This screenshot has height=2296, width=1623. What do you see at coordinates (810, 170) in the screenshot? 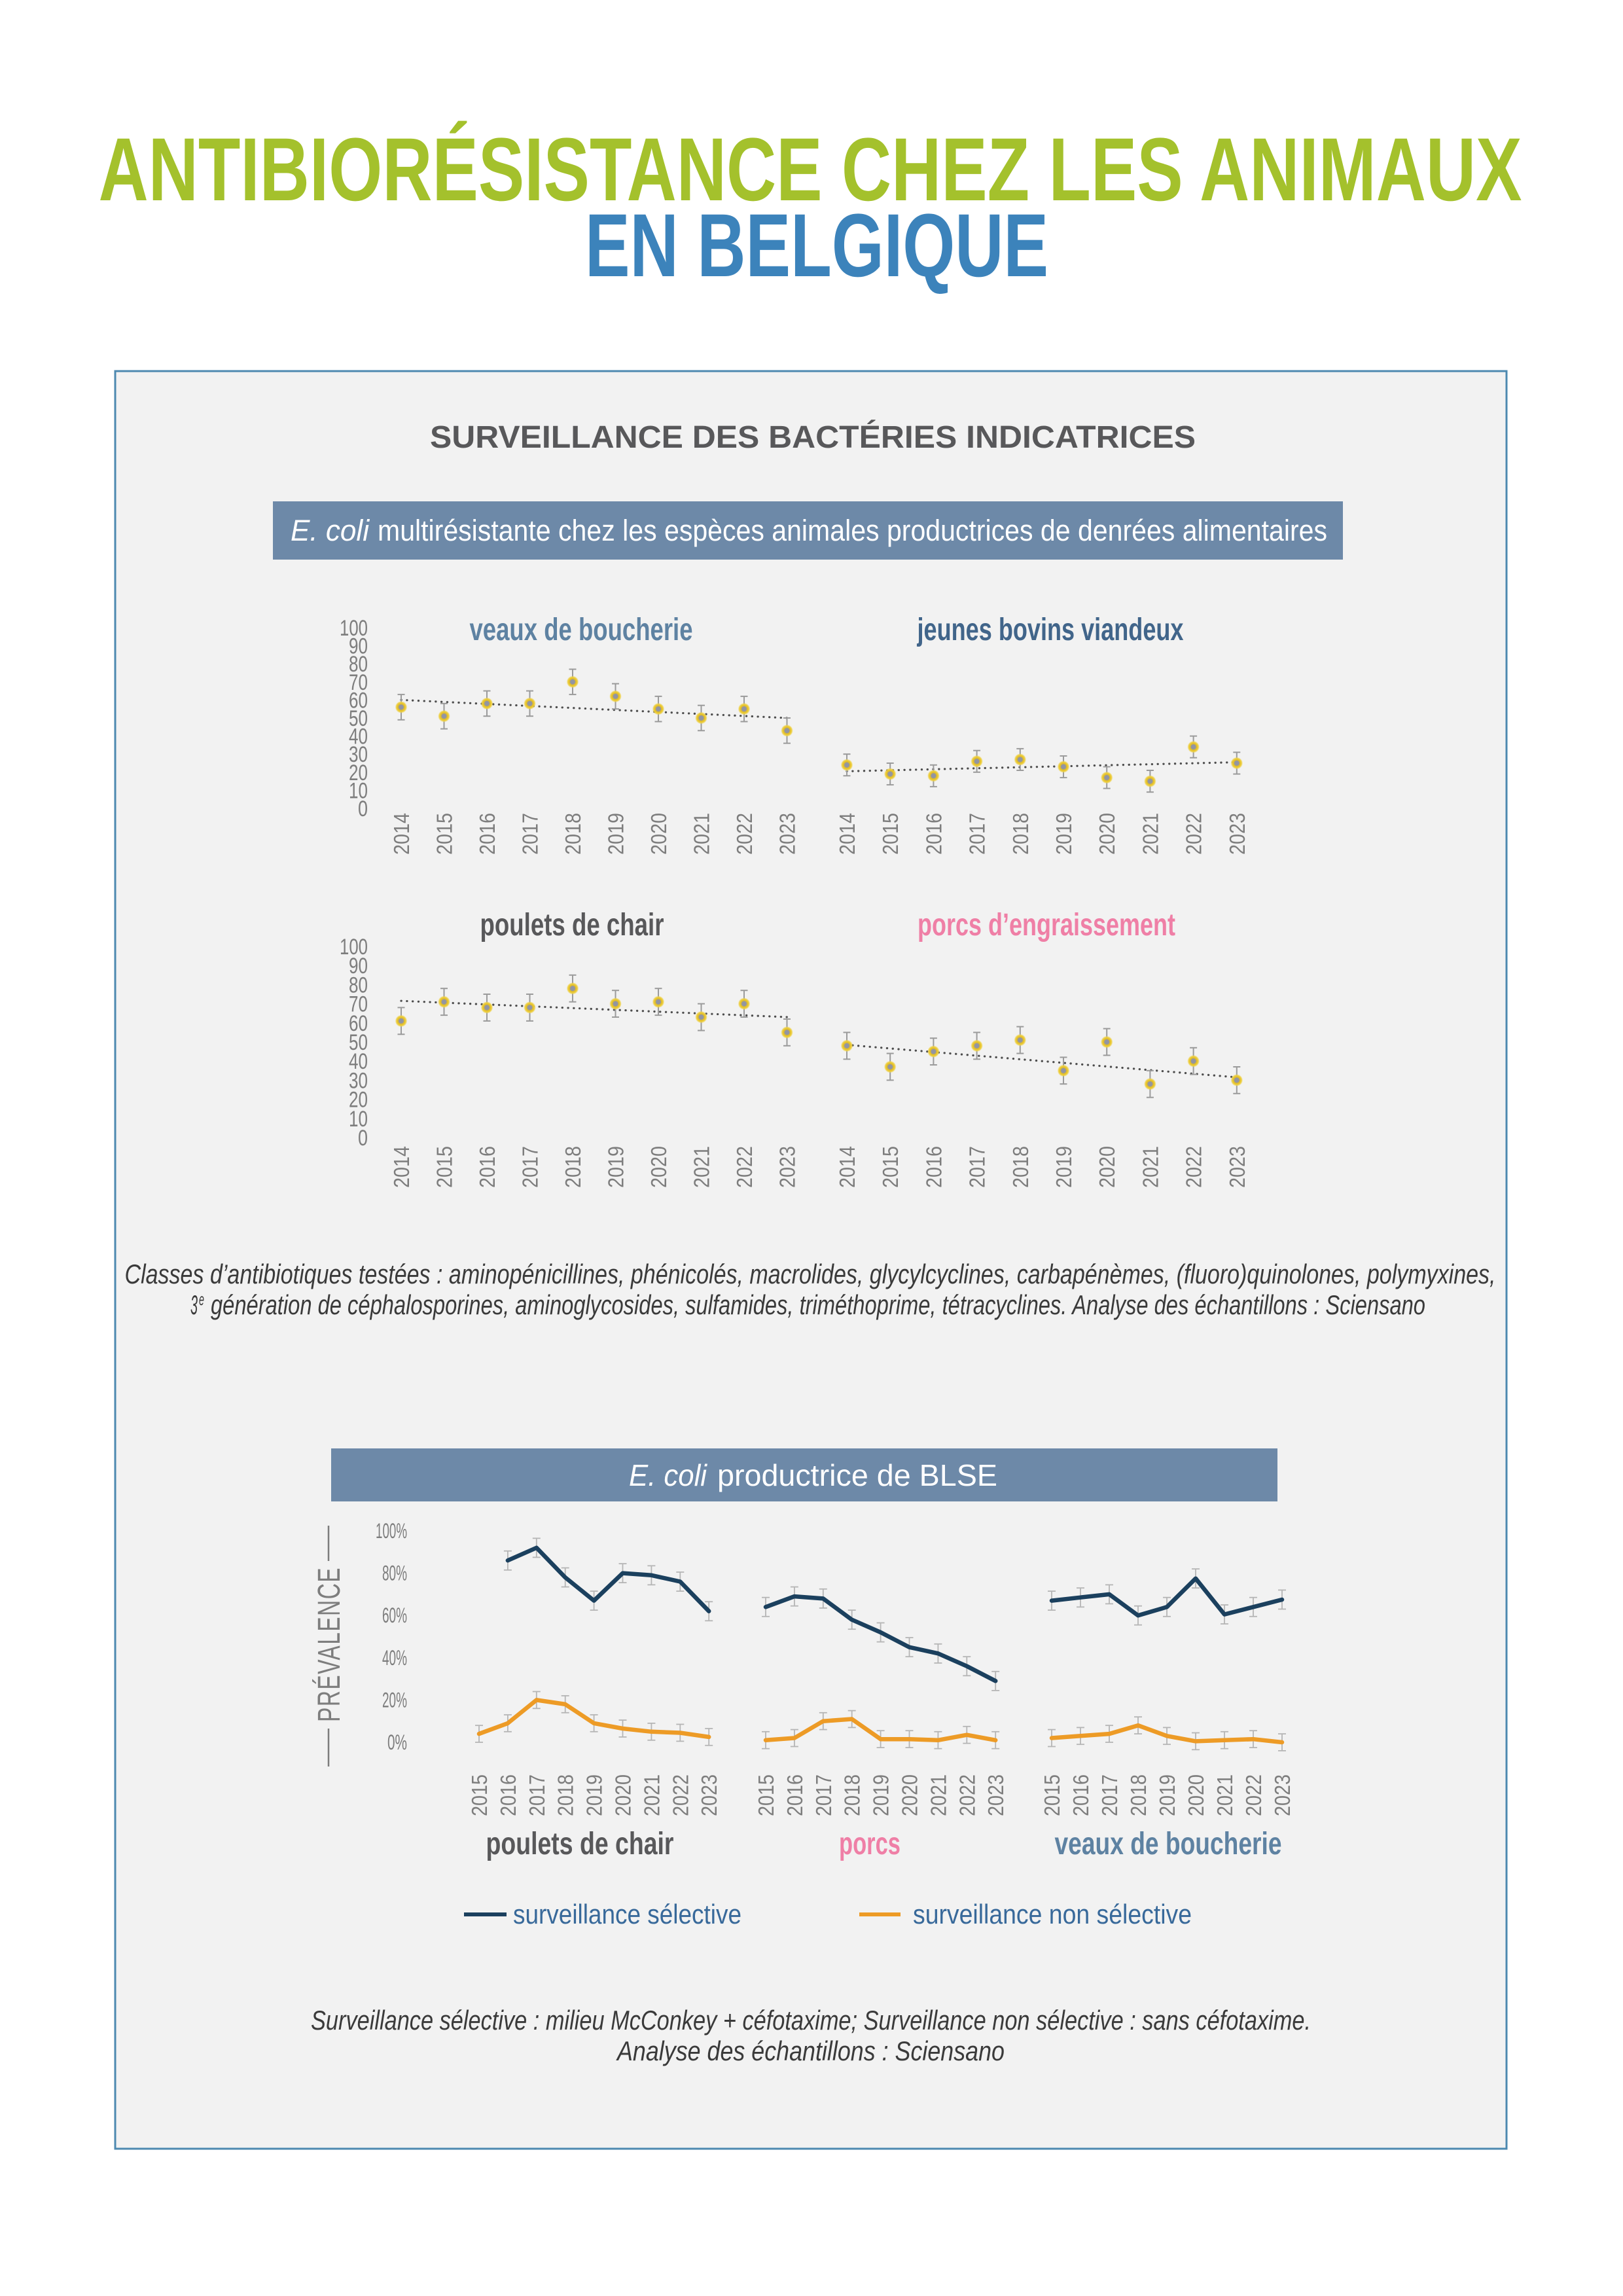
I see `svg-text:ANTIBIORÉSISTANCE CHEZ LES ANI: ANTIBIORÉSISTANCE CHEZ LES ANIMAUX` at bounding box center [810, 170].